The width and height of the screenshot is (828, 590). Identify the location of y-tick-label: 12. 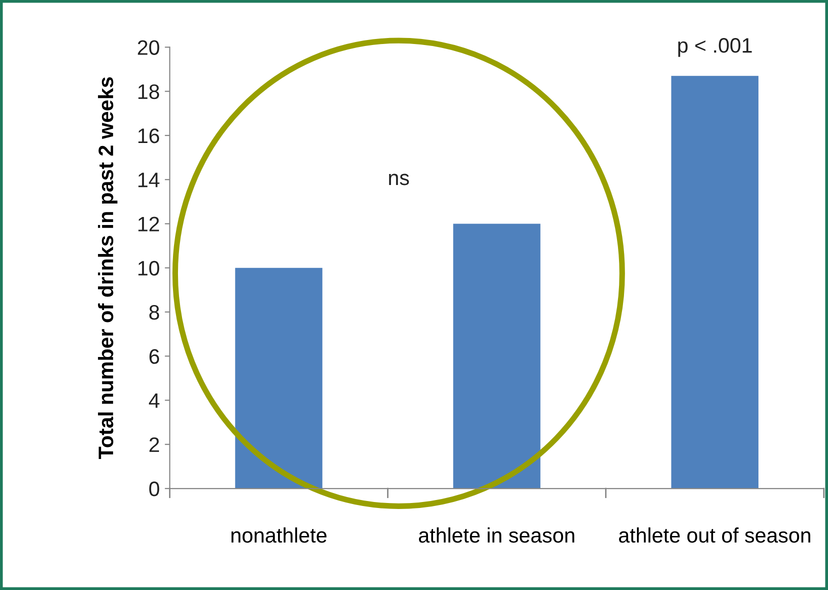
(148, 224).